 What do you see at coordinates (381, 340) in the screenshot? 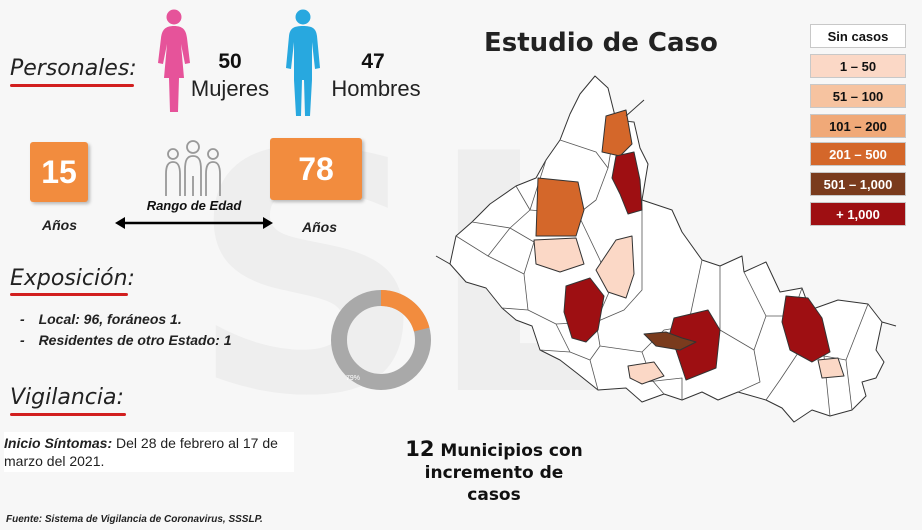
I see `donut-chart: 79%` at bounding box center [381, 340].